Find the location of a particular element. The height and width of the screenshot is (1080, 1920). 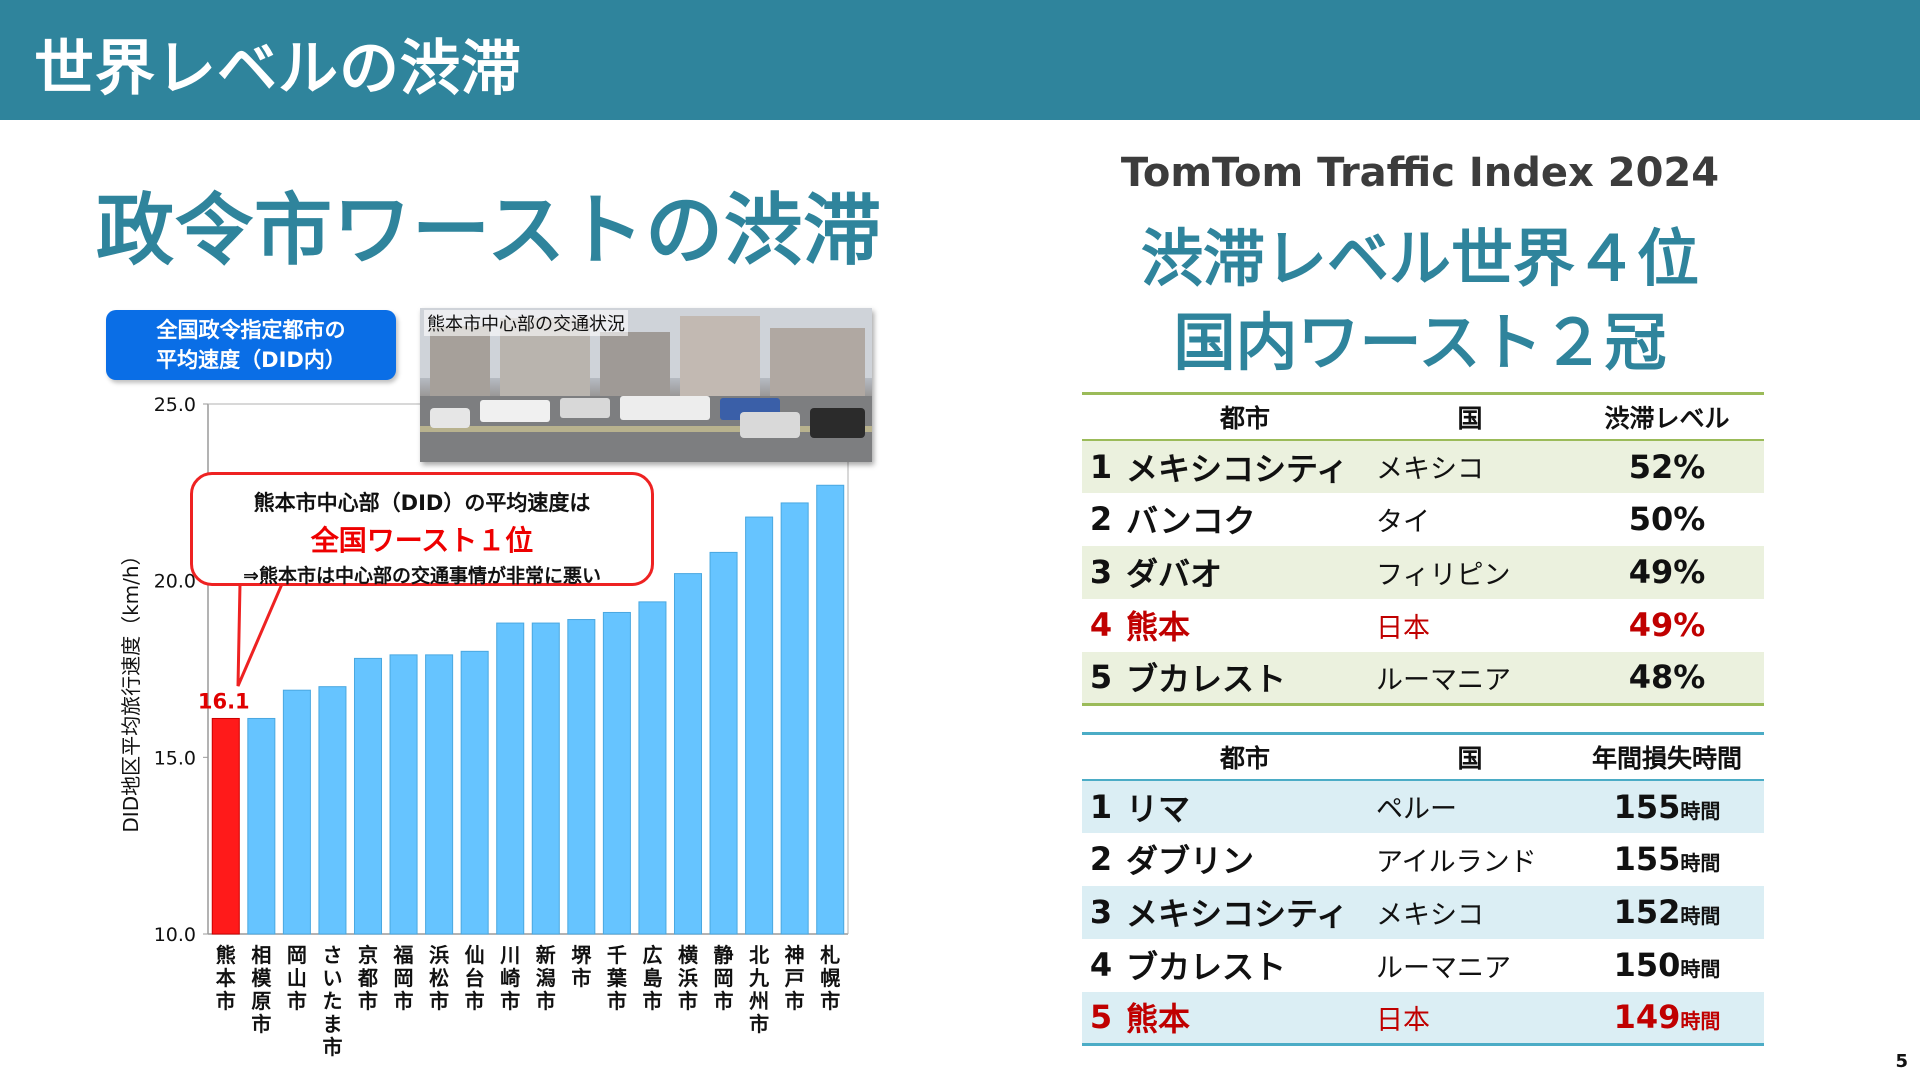

x-tick-label: 岡山市 is located at coordinates (297, 978).